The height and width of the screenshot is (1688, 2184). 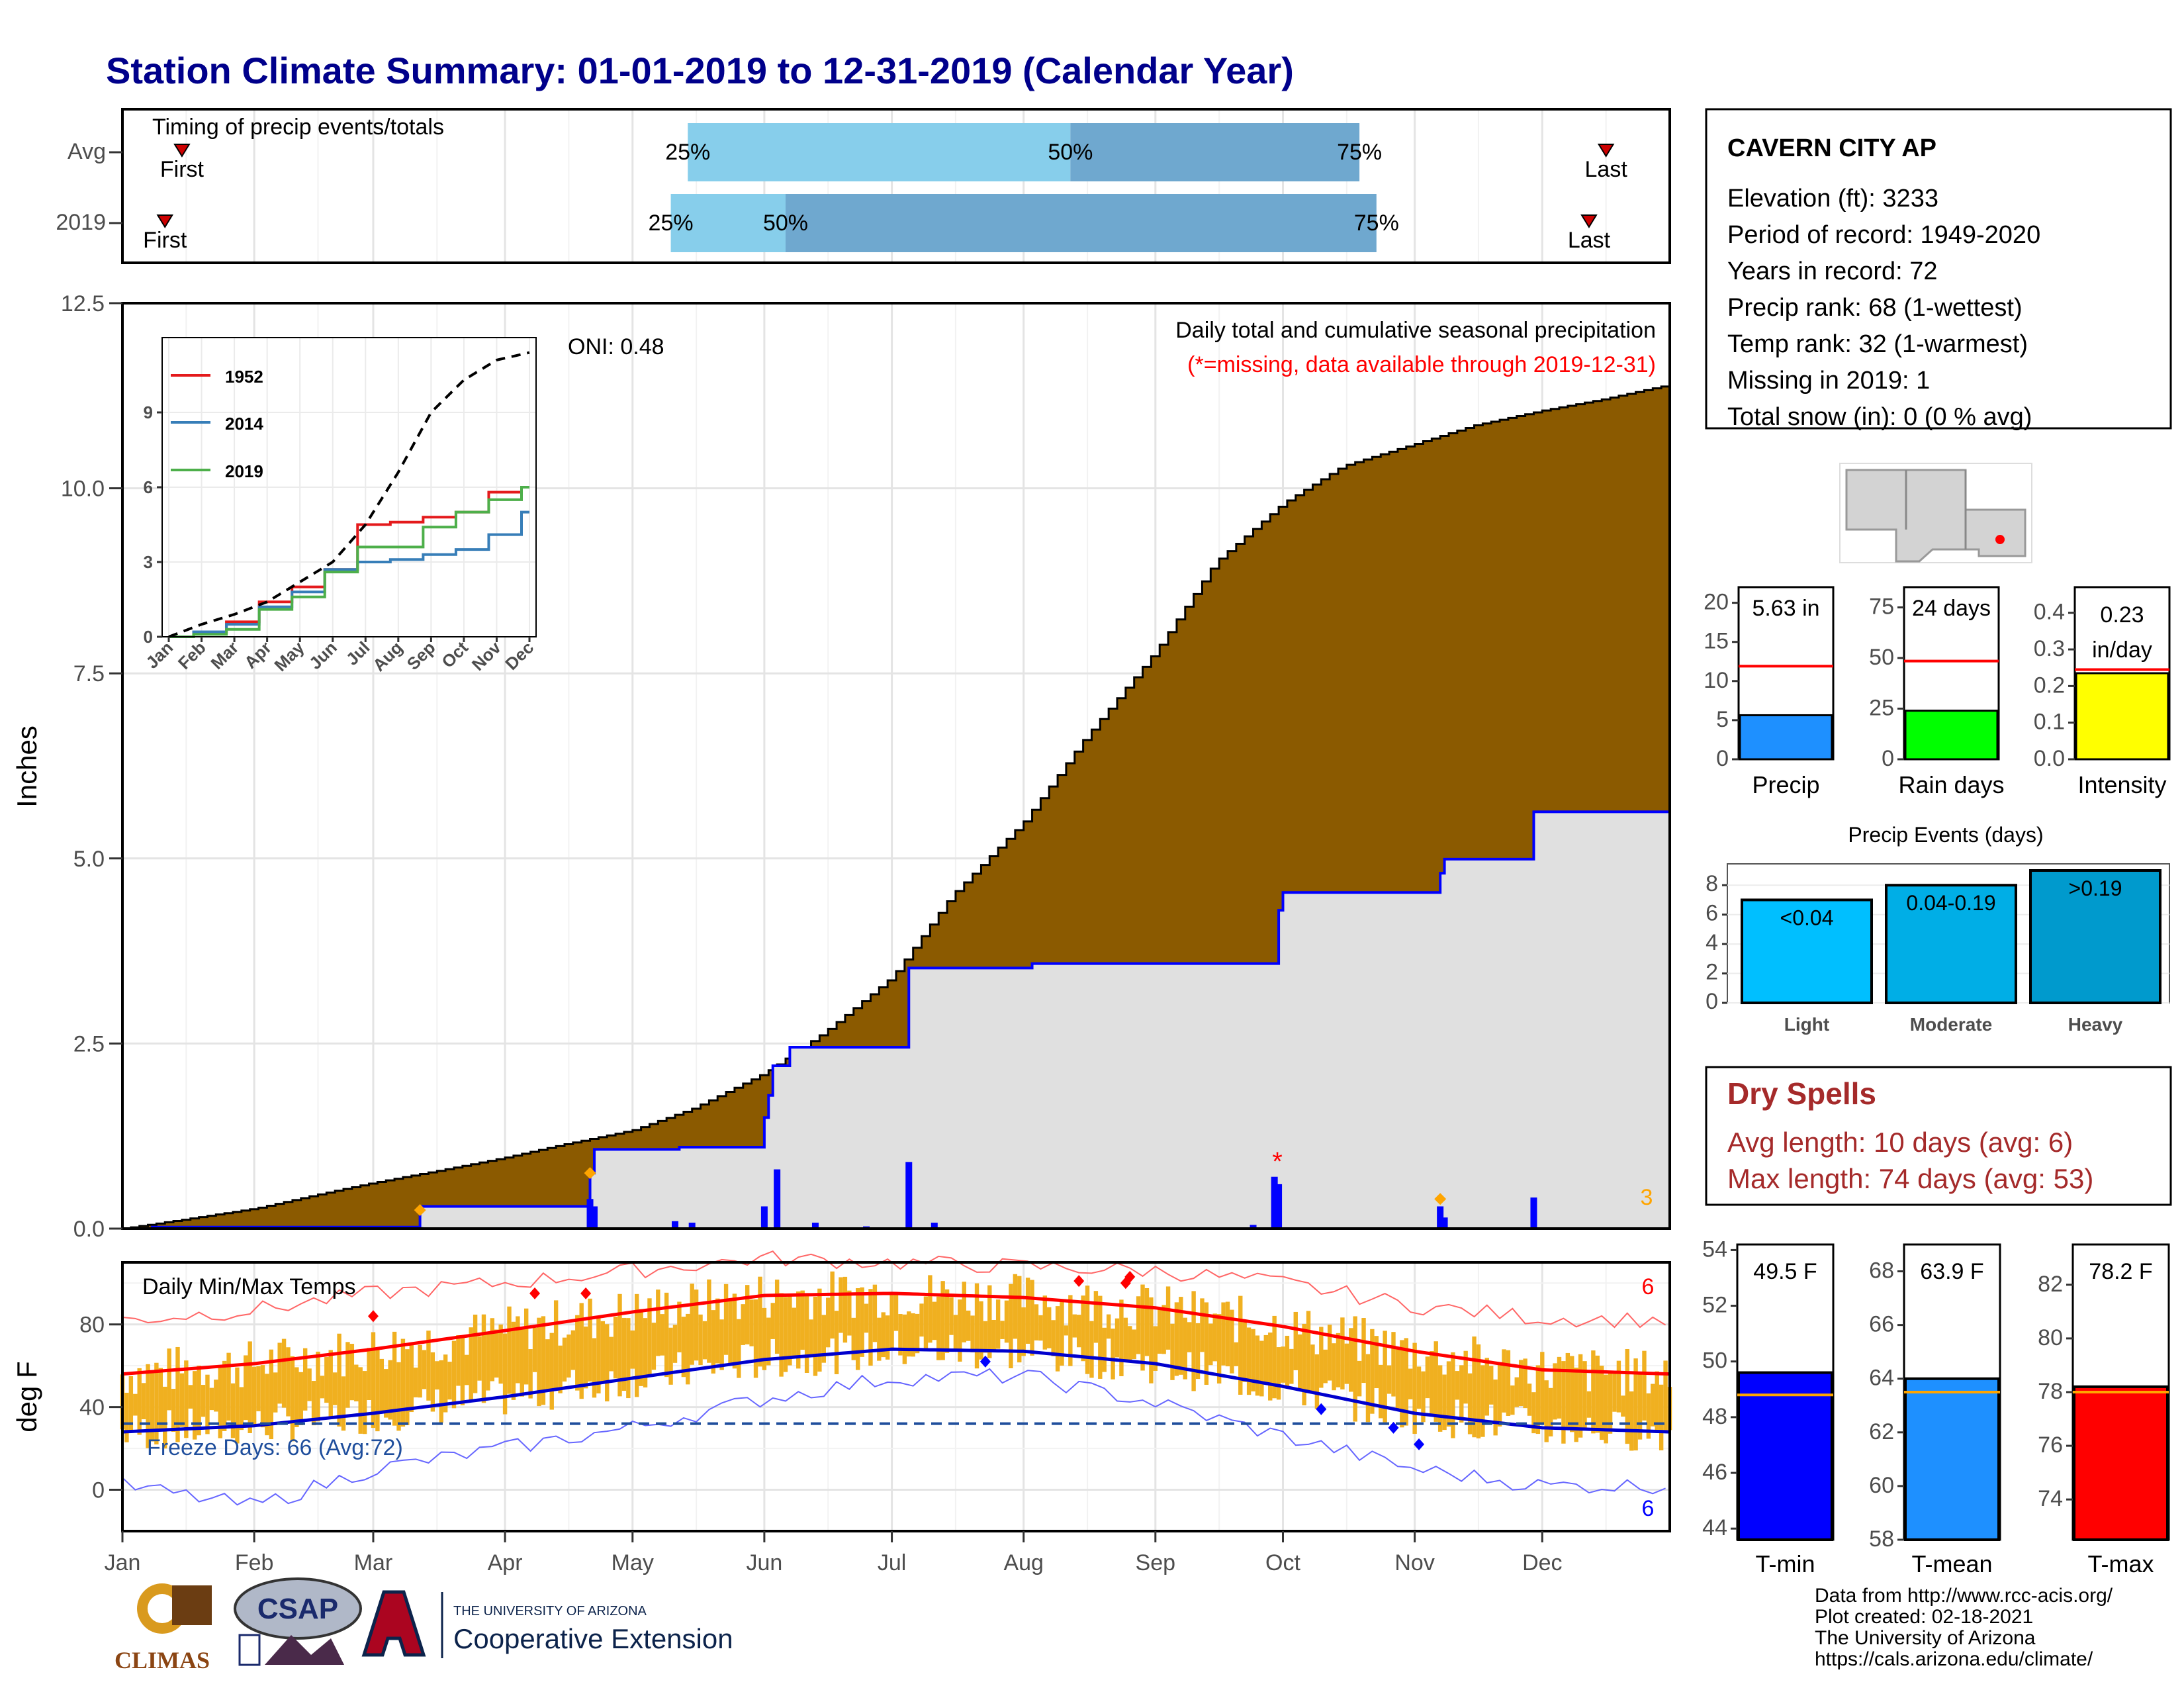 What do you see at coordinates (2050, 1391) in the screenshot?
I see `temp-summary-ytick-label: 78` at bounding box center [2050, 1391].